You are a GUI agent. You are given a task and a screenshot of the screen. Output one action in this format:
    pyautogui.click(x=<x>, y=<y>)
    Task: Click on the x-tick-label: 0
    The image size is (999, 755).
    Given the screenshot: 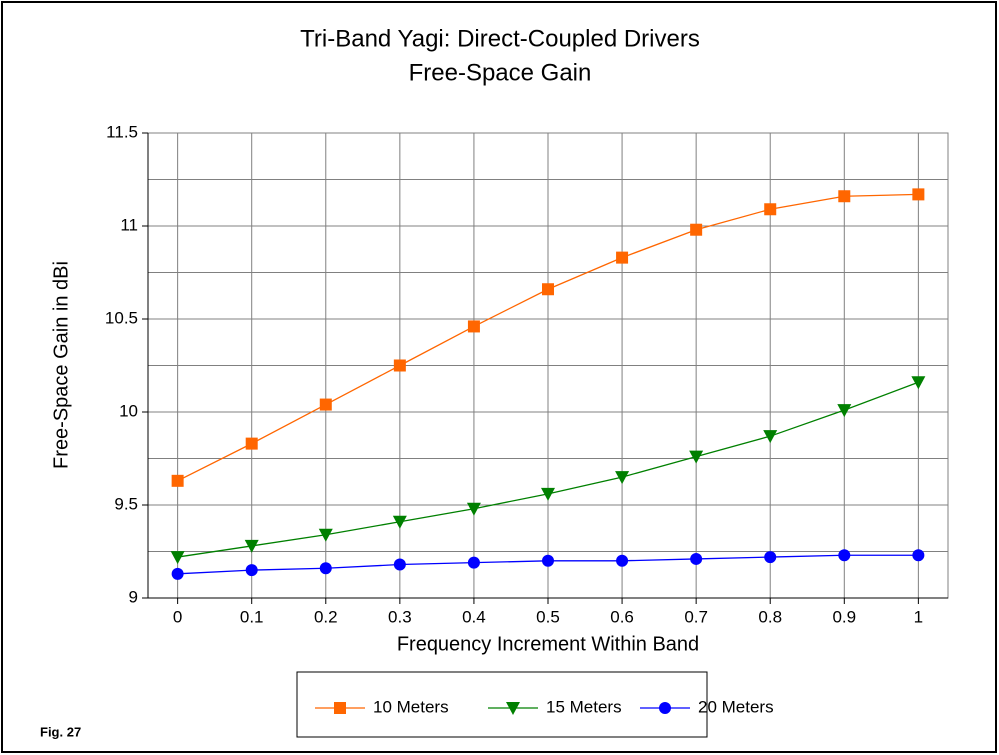 What is the action you would take?
    pyautogui.click(x=177, y=616)
    